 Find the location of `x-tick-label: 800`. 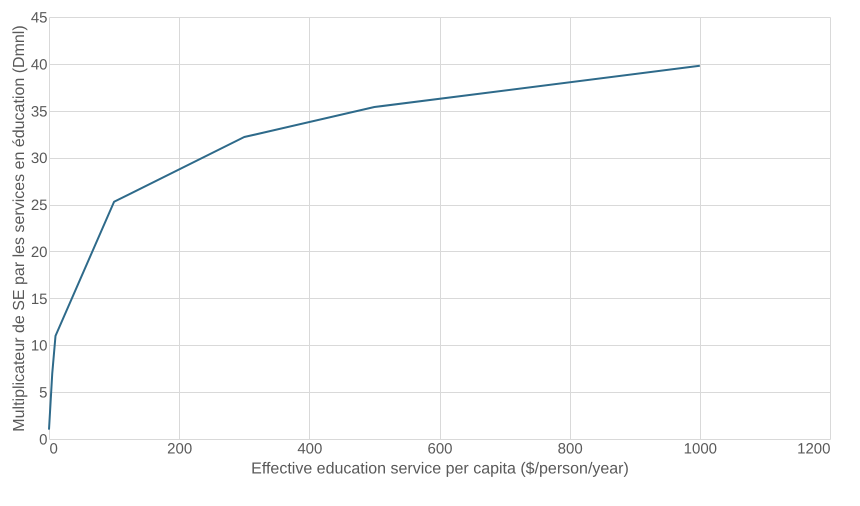

x-tick-label: 800 is located at coordinates (570, 449).